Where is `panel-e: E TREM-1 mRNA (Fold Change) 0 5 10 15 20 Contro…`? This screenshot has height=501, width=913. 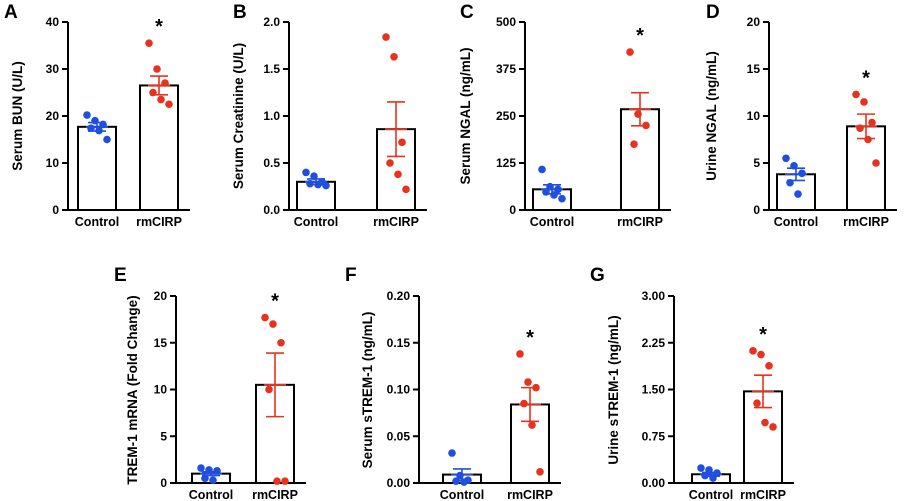
panel-e: E TREM-1 mRNA (Fold Change) 0 5 10 15 20 Contro… is located at coordinates (210, 383).